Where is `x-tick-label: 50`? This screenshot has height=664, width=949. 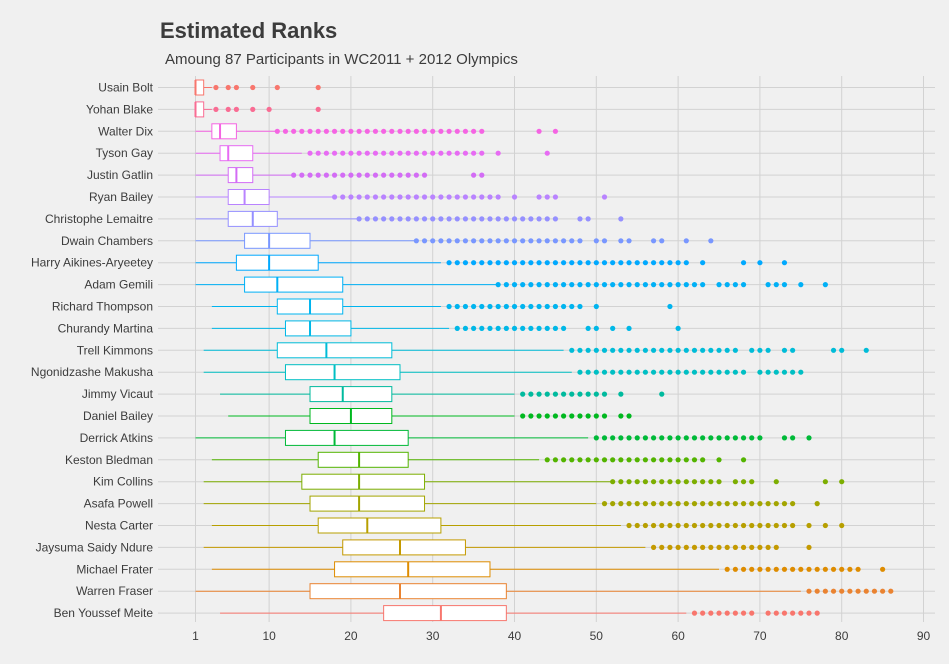
x-tick-label: 50 is located at coordinates (597, 636).